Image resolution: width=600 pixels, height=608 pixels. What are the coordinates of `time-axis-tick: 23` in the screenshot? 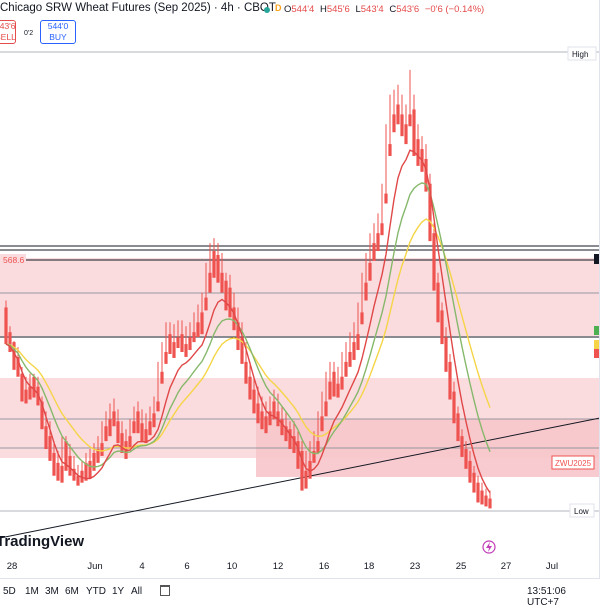 It's located at (415, 566).